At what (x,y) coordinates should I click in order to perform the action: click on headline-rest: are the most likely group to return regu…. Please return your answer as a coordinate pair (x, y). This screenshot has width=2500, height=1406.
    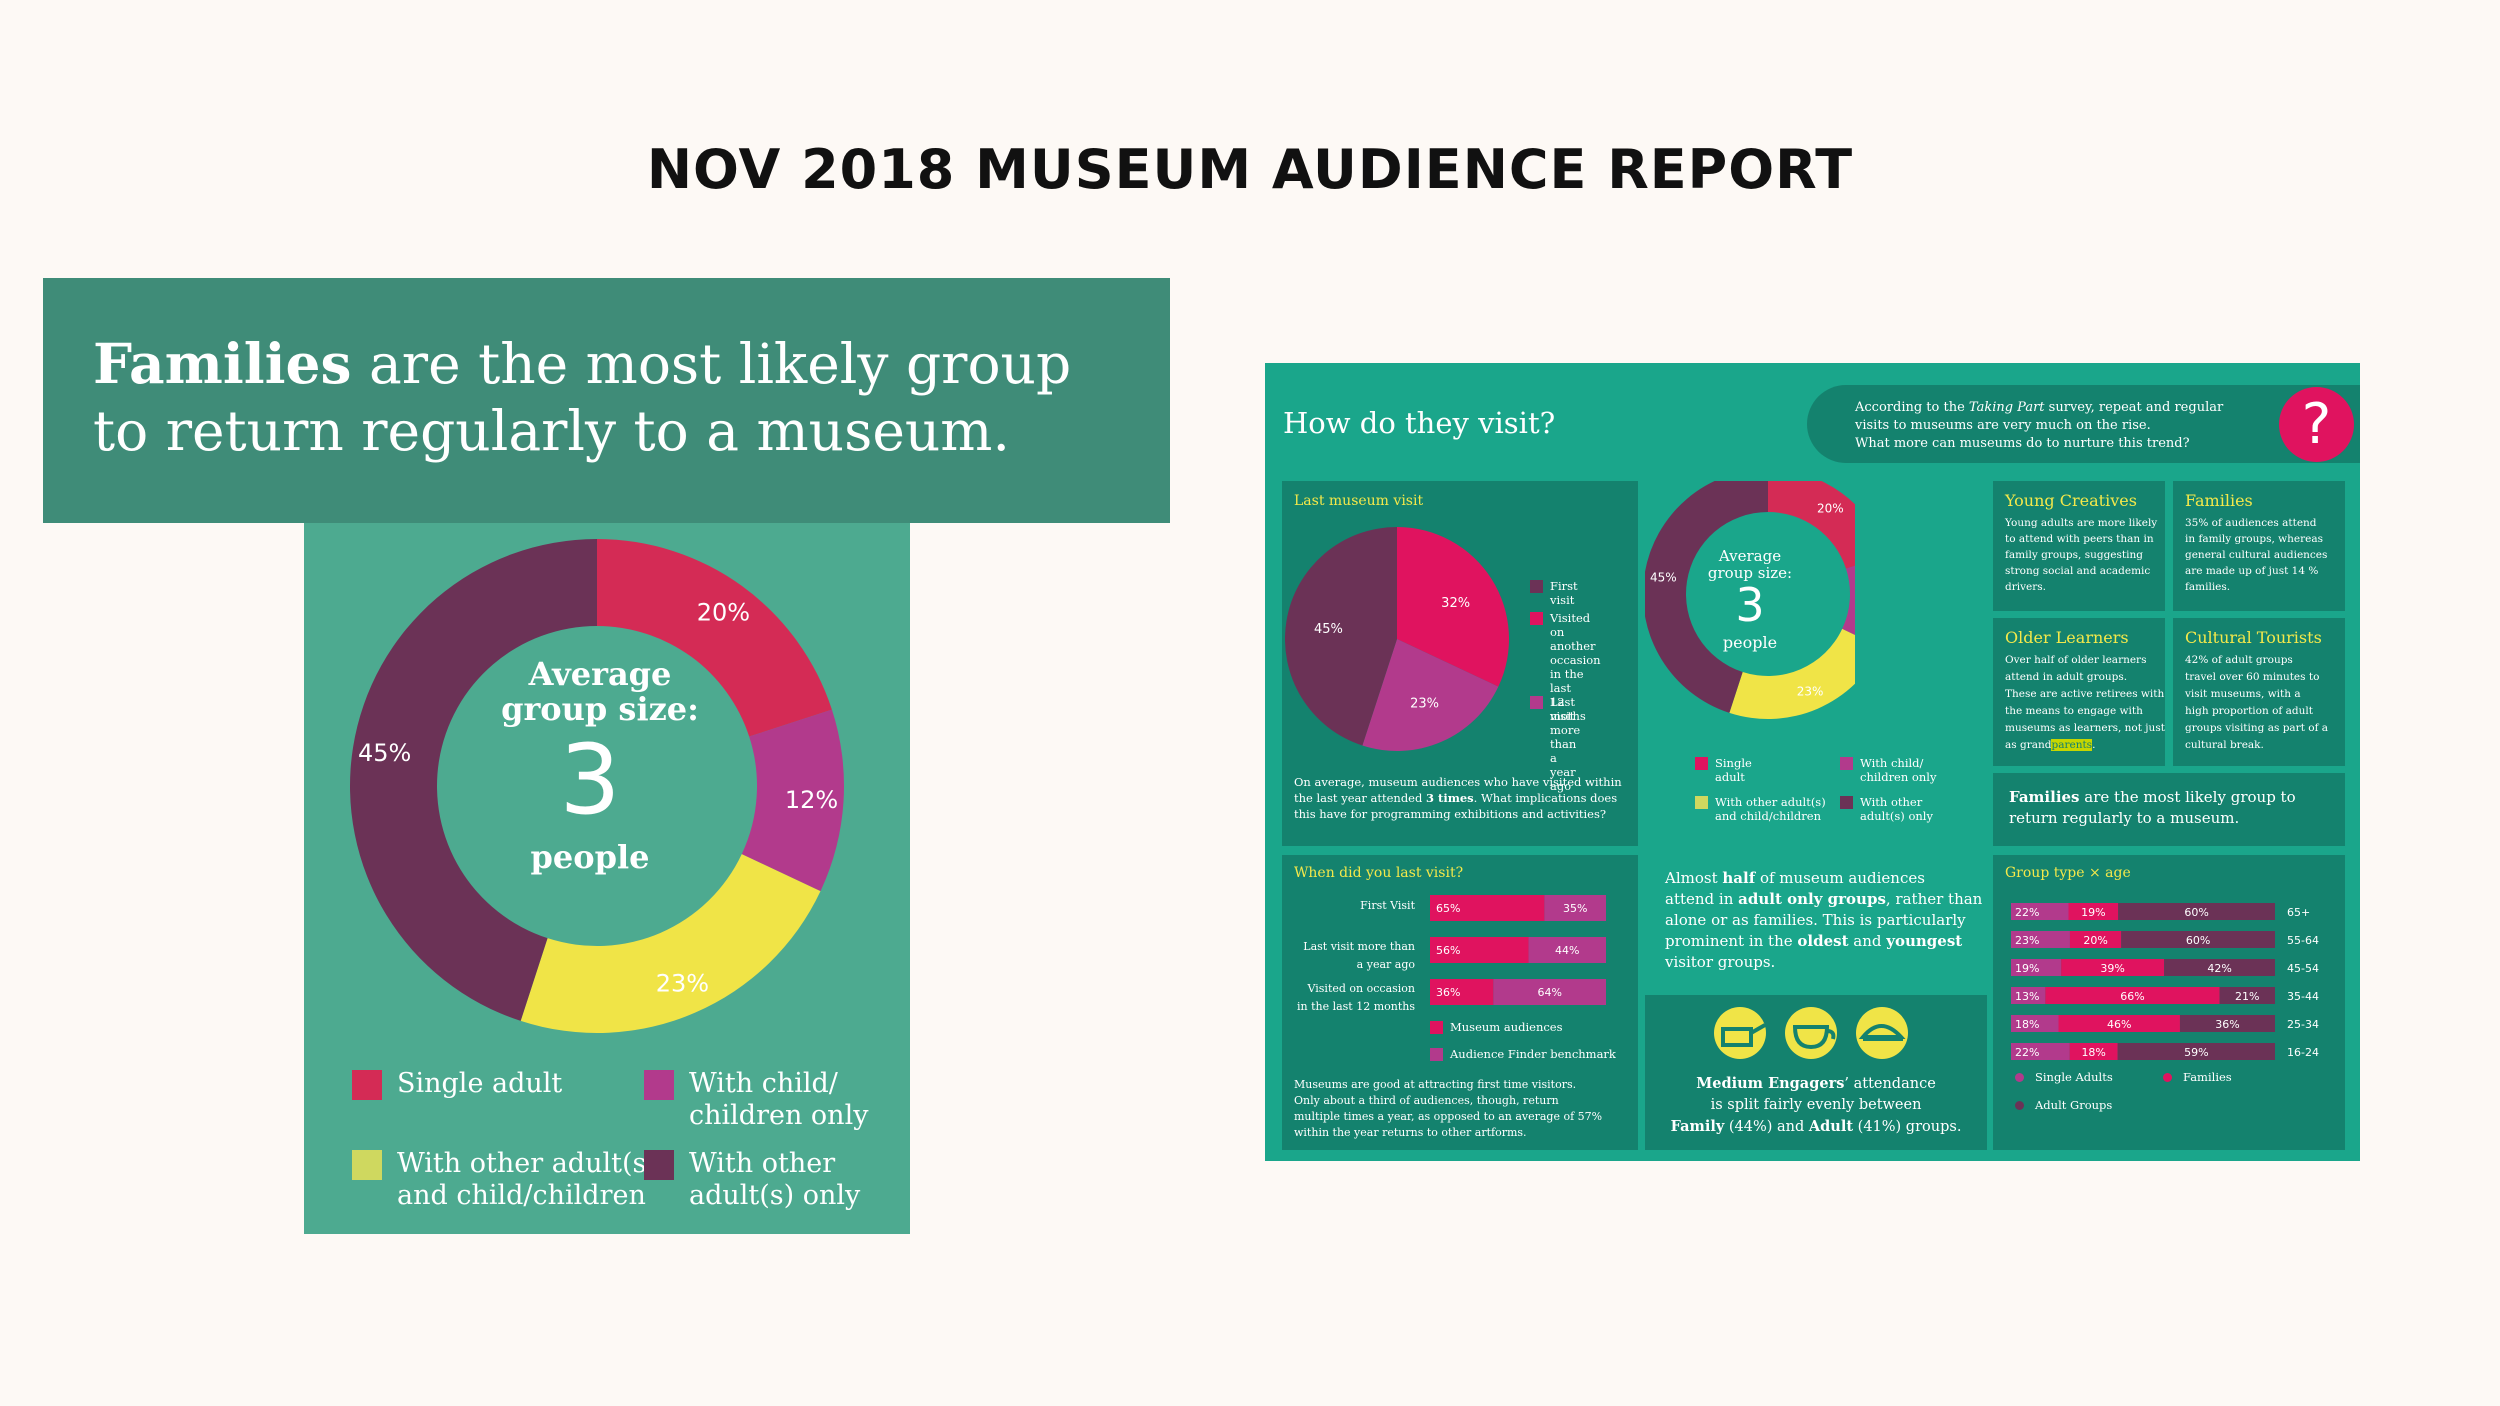
    Looking at the image, I should click on (582, 397).